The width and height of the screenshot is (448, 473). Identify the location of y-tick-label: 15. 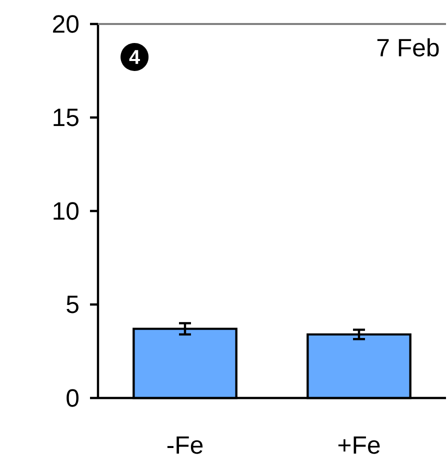
(66, 117).